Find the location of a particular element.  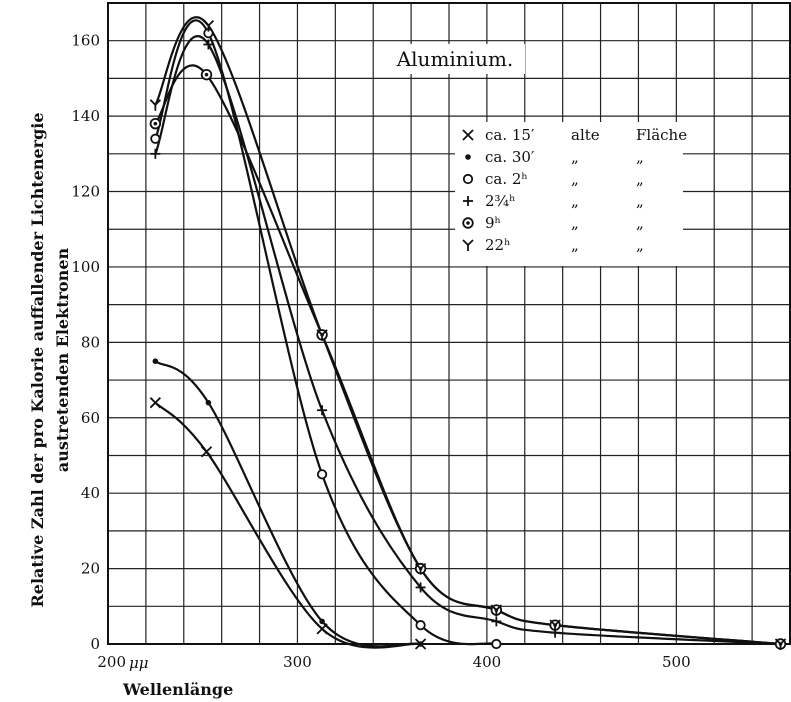

legend-box is located at coordinates (569, 194).